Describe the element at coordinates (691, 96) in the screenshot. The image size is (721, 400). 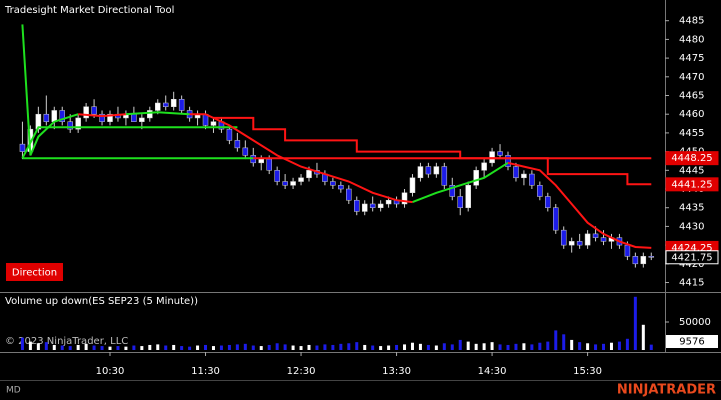
I see `y-tick-label: 4465` at that location.